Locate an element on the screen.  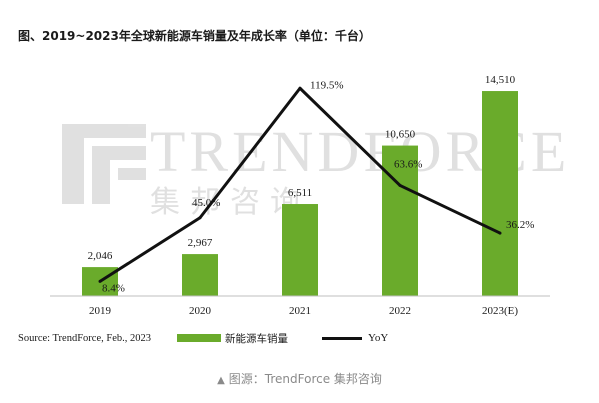
bar-2021 is located at coordinates (300, 250).